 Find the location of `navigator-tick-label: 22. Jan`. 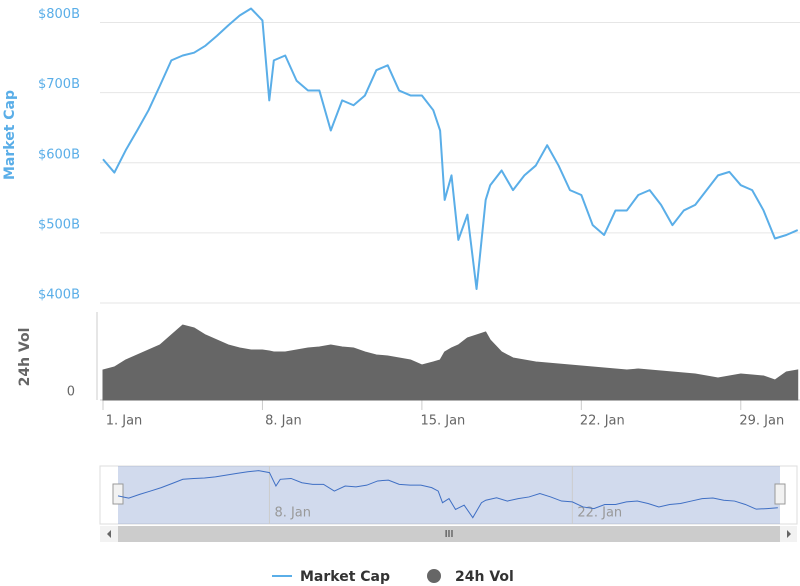

navigator-tick-label: 22. Jan is located at coordinates (599, 513).